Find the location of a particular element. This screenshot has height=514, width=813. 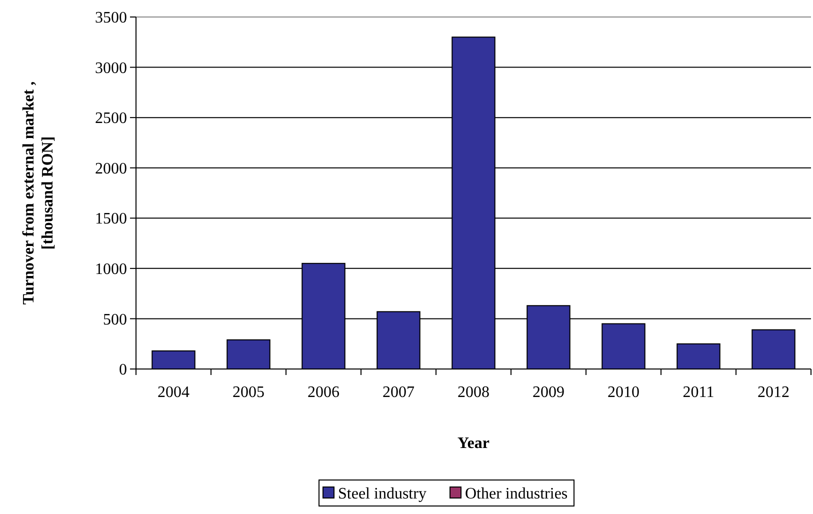

x-tick-label: 2010 is located at coordinates (624, 392).